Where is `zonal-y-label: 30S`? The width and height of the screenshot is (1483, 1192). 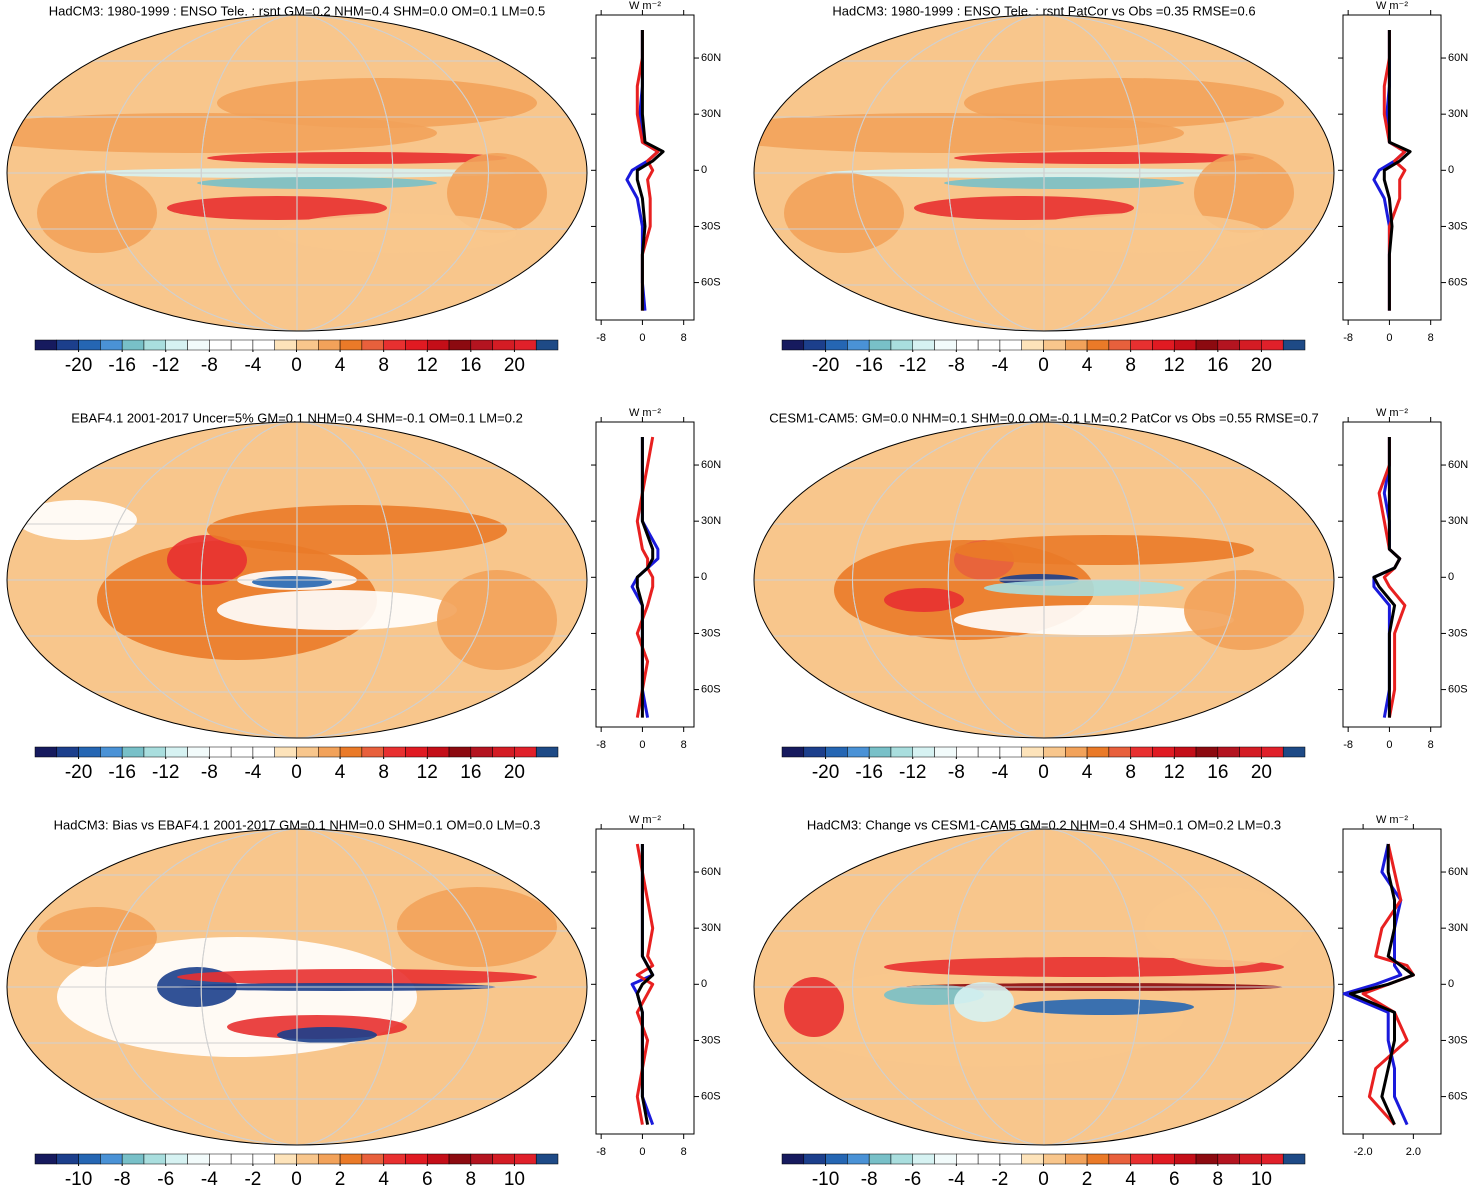 zonal-y-label: 30S is located at coordinates (1458, 633).